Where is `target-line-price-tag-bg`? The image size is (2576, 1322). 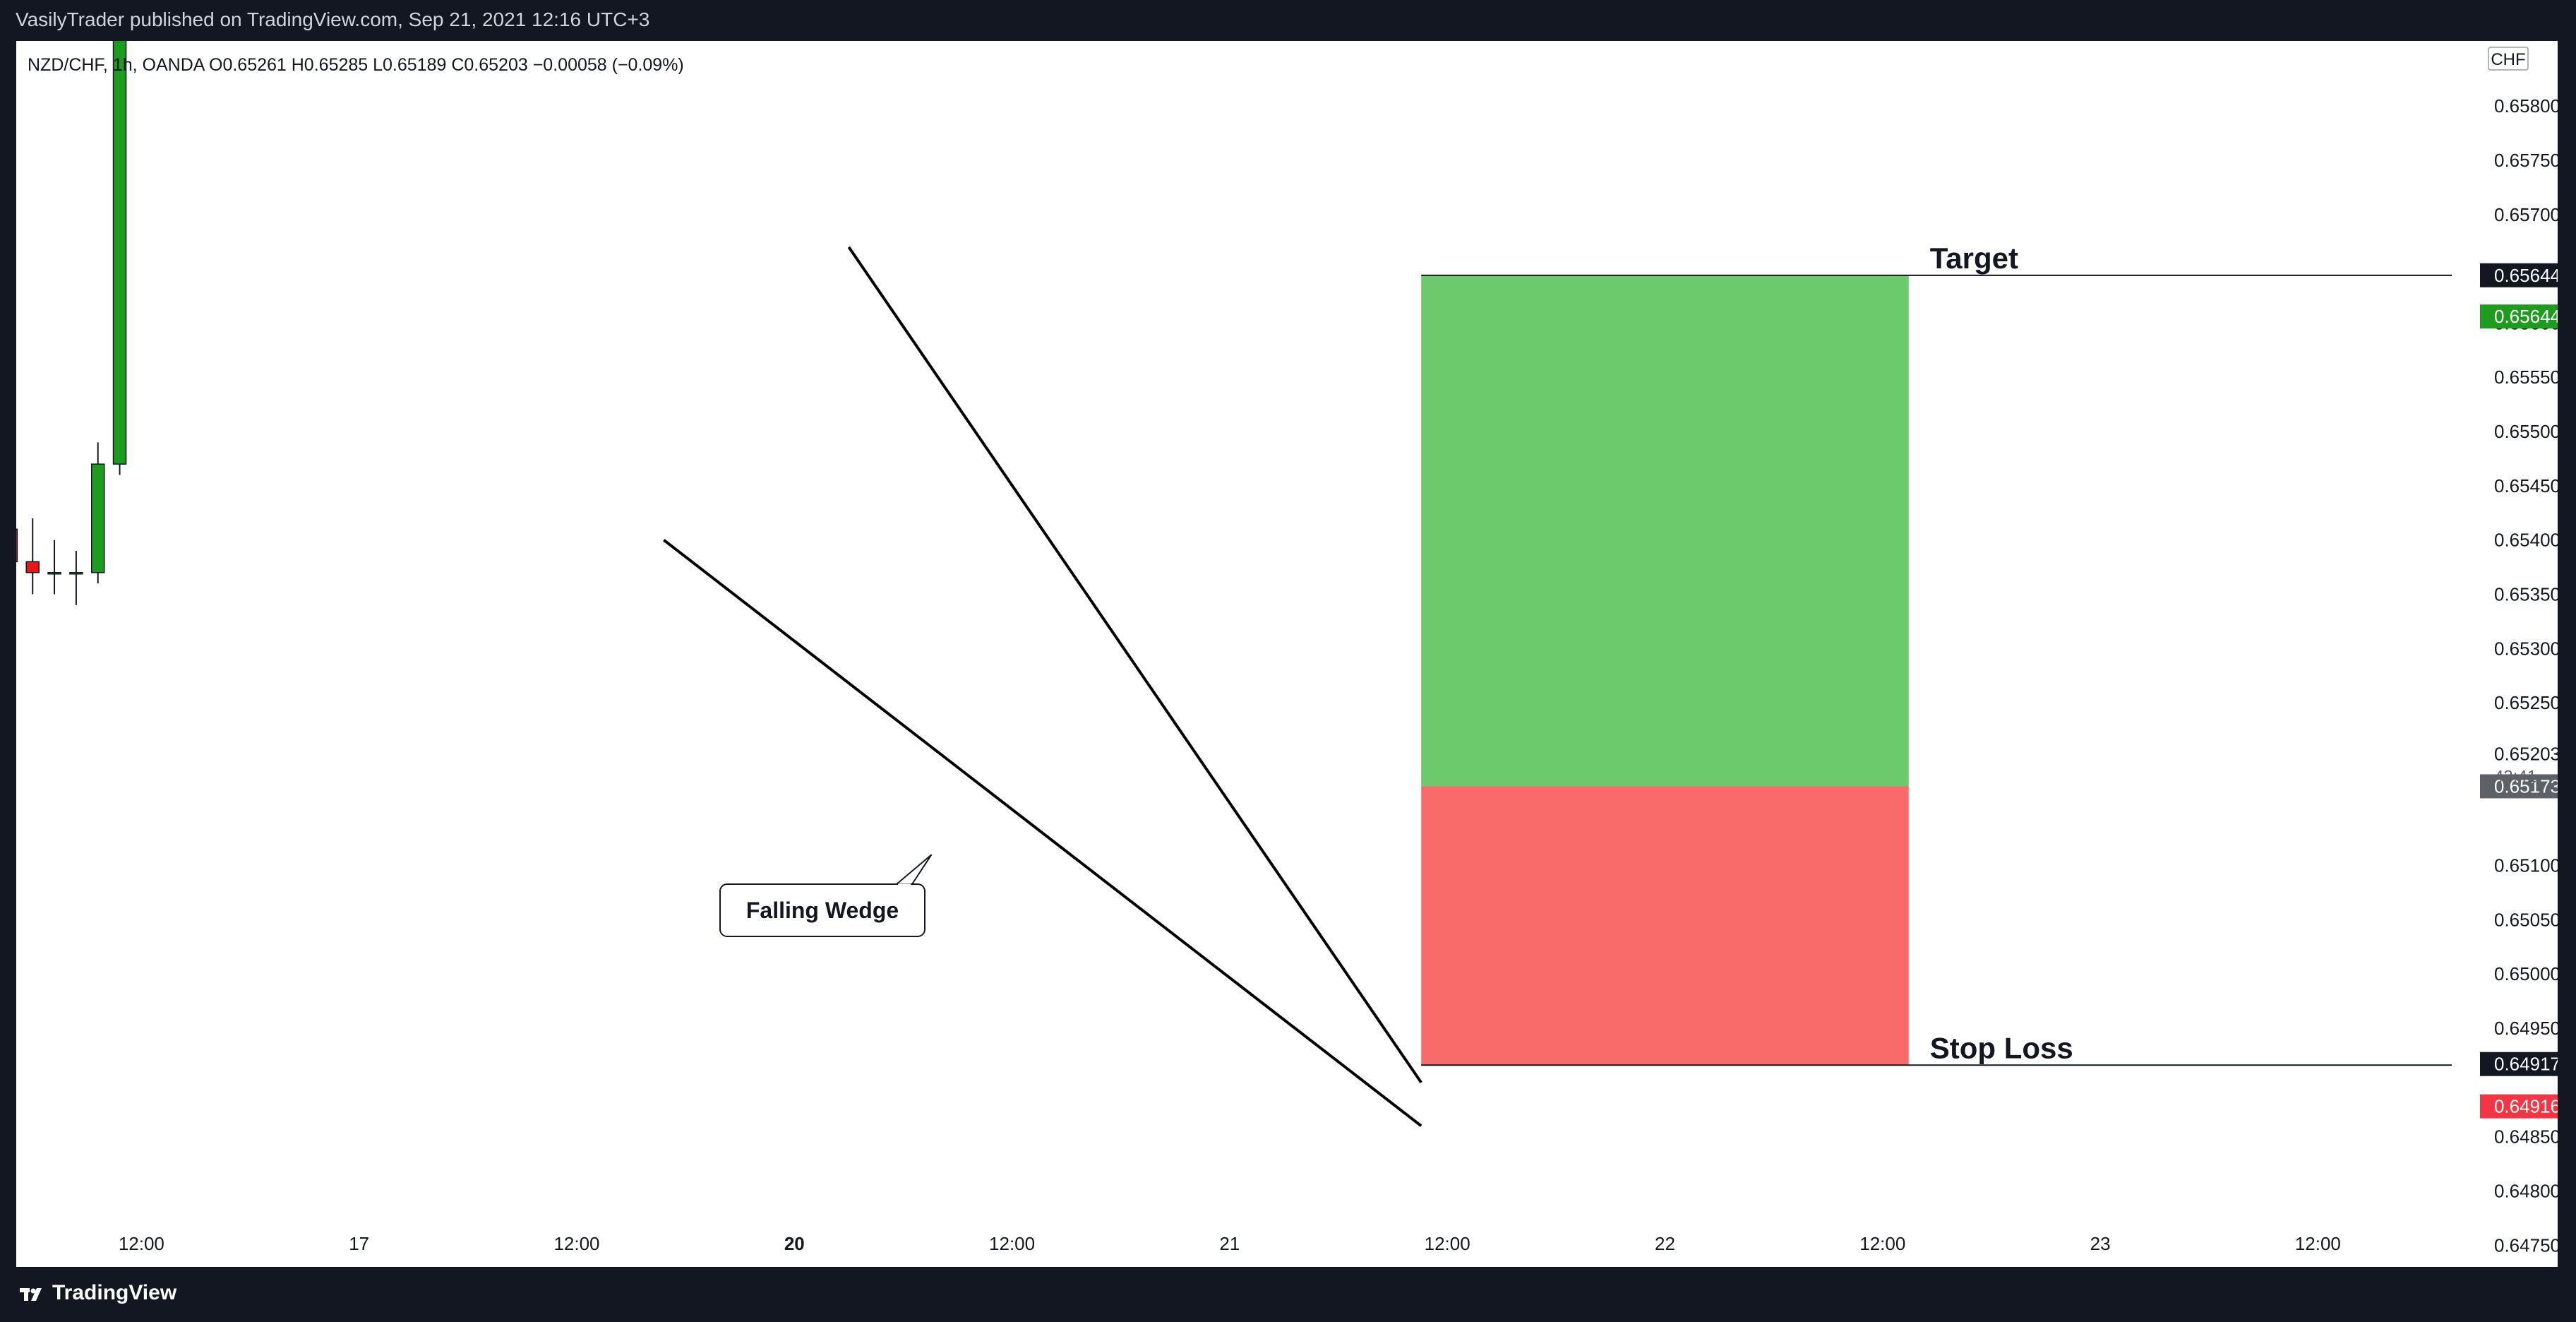 target-line-price-tag-bg is located at coordinates (2519, 275).